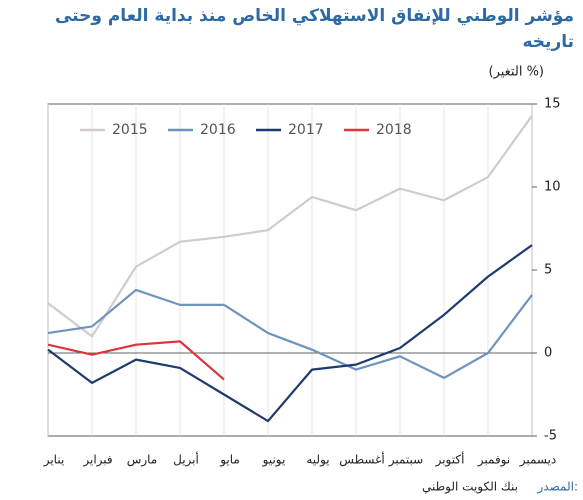 The height and width of the screenshot is (500, 583). Describe the element at coordinates (229, 460) in the screenshot. I see `x-tick-label: مايو` at that location.